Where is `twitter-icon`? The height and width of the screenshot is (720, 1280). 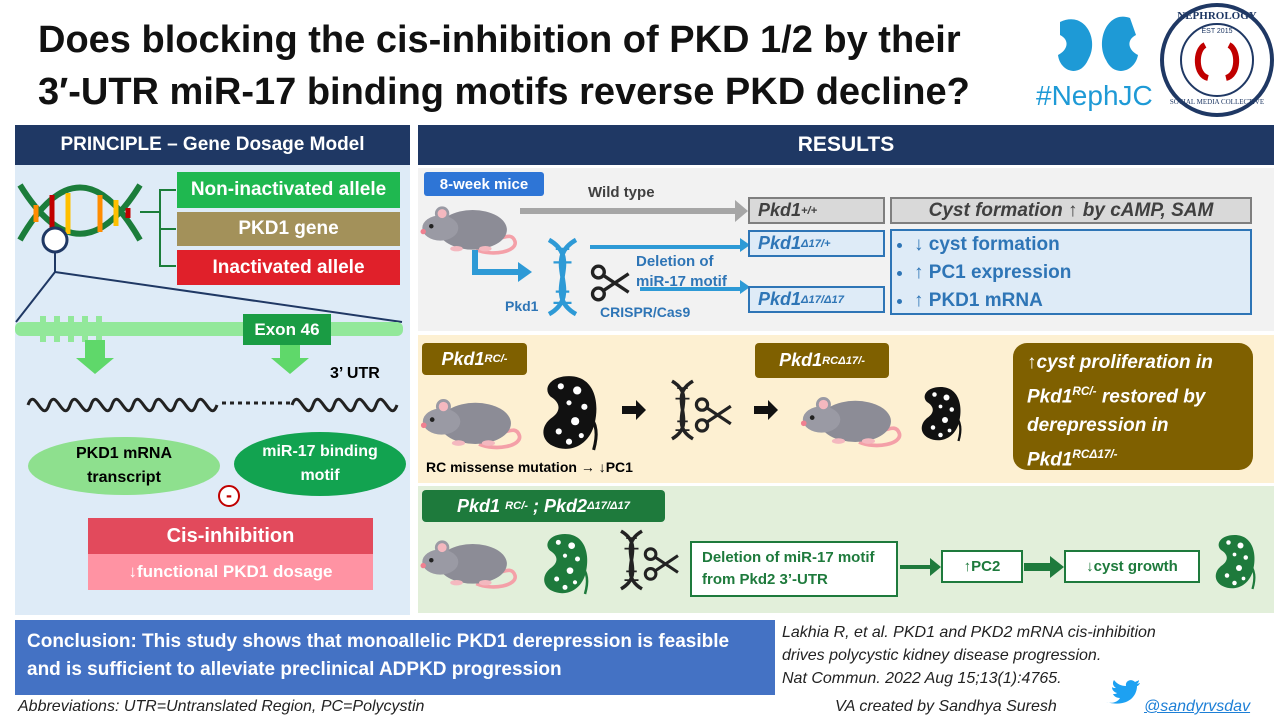
twitter-icon is located at coordinates (1123, 692).